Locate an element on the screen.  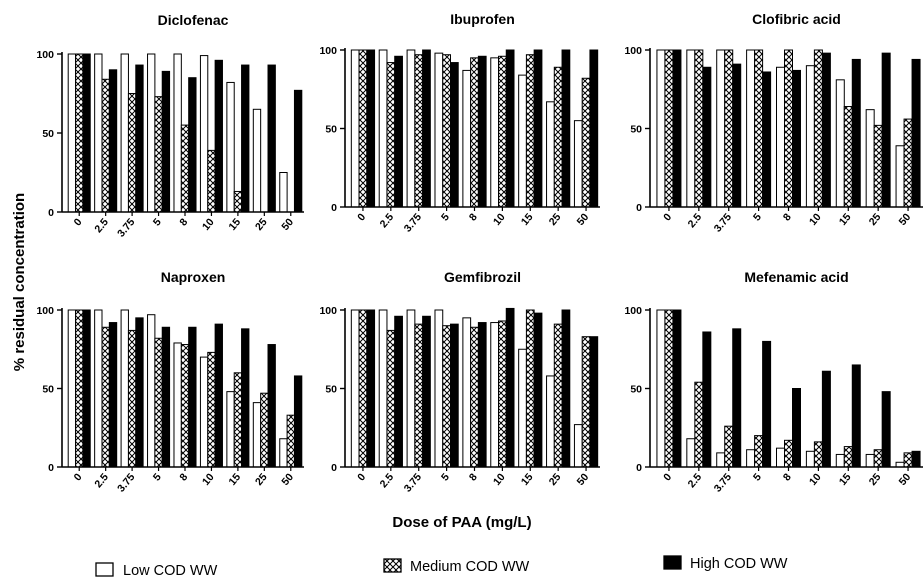
panel-naproxen: Naproxen 0 50 100 0 2.5 3.75 5 8 10 15 25 50 is located at coordinates (170, 382).